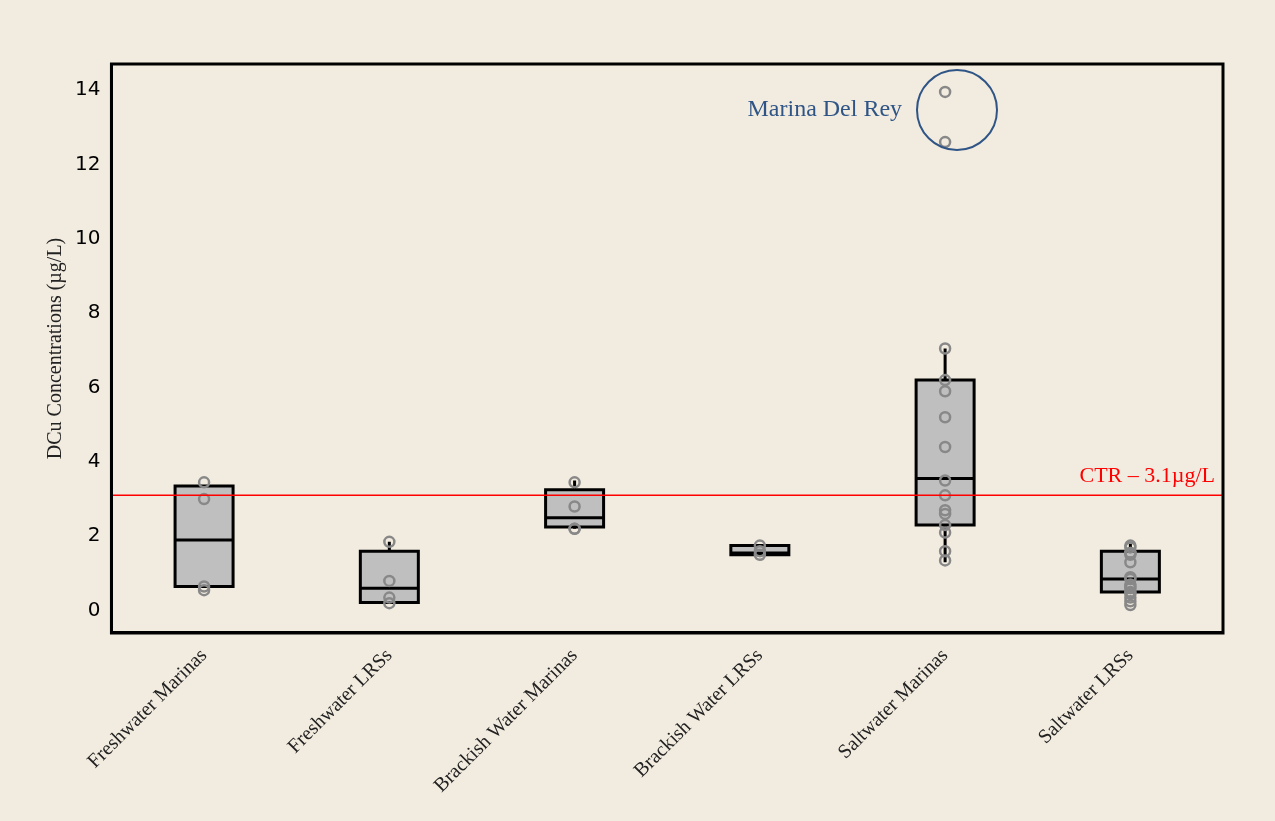  What do you see at coordinates (88, 236) in the screenshot?
I see `y-tick-label: 10` at bounding box center [88, 236].